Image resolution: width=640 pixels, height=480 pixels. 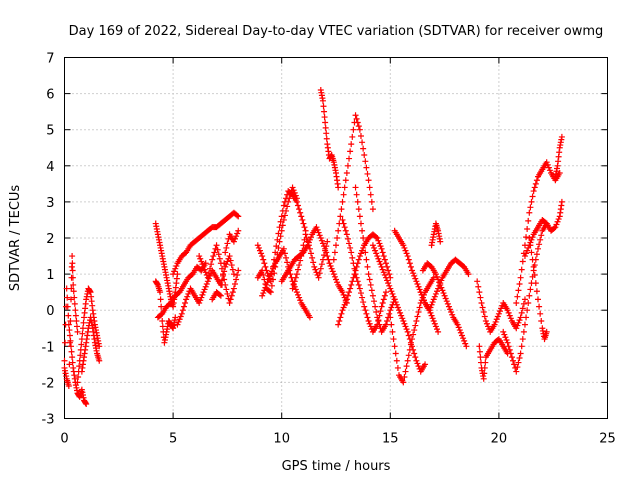 I want to click on y-tick-label: 4, so click(x=50, y=167).